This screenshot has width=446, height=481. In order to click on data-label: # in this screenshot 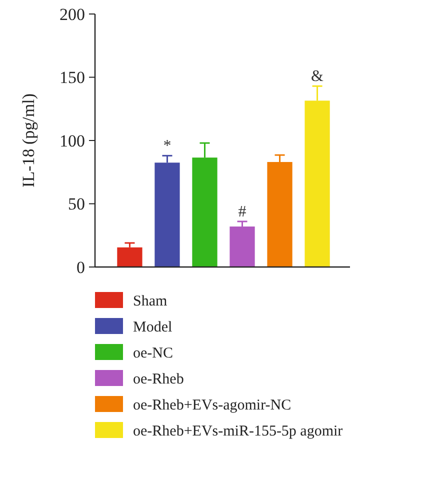, I will do `click(242, 211)`.